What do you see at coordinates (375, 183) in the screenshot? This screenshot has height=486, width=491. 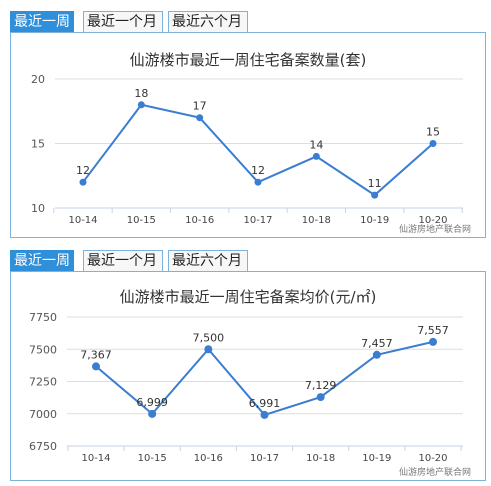 I see `data-label: 11` at bounding box center [375, 183].